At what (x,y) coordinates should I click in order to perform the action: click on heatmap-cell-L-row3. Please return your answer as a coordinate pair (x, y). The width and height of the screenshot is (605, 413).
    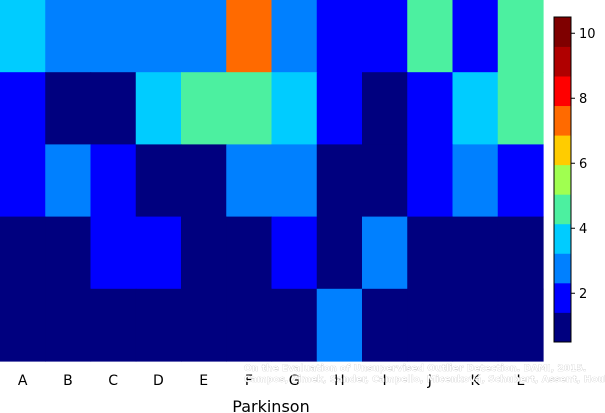
    Looking at the image, I should click on (520, 181).